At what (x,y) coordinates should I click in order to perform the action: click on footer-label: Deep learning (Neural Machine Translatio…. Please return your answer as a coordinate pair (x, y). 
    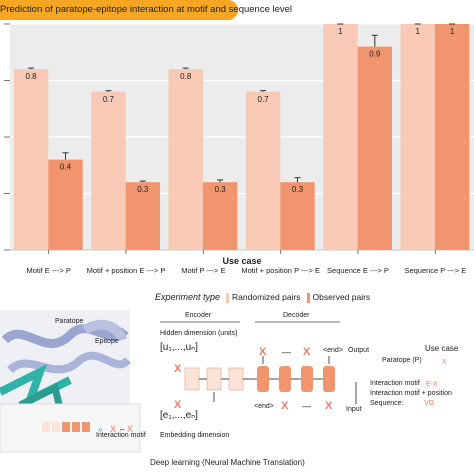
    Looking at the image, I should click on (227, 462).